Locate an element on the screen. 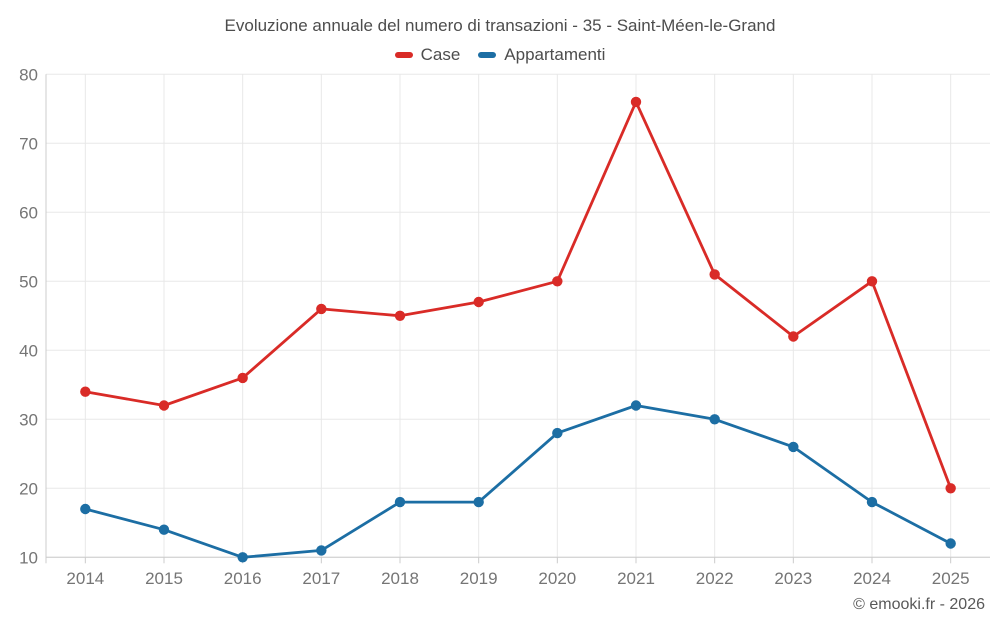 The height and width of the screenshot is (625, 1000). chart-legend: Case Appartamenti is located at coordinates (500, 55).